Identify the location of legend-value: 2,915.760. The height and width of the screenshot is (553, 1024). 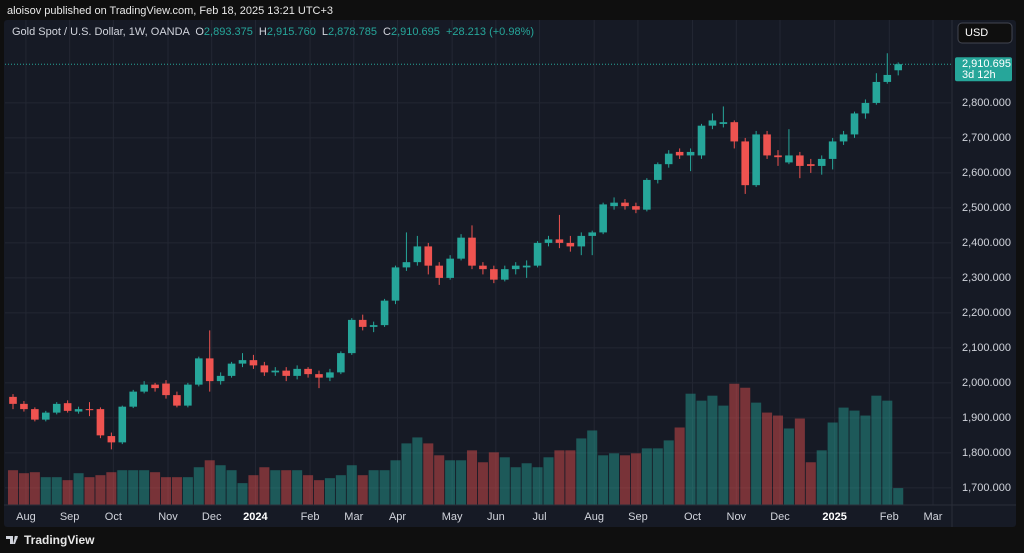
(291, 32).